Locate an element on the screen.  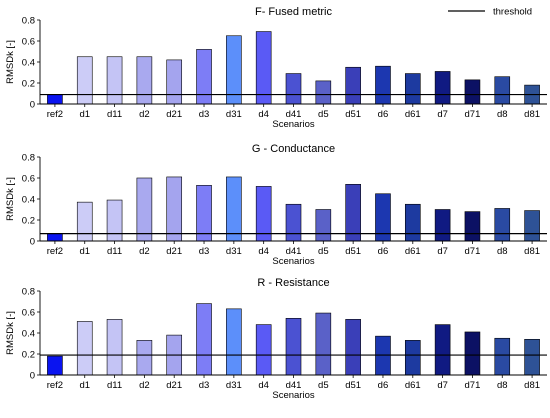
legend-threshold-label: threshold is located at coordinates (512, 12).